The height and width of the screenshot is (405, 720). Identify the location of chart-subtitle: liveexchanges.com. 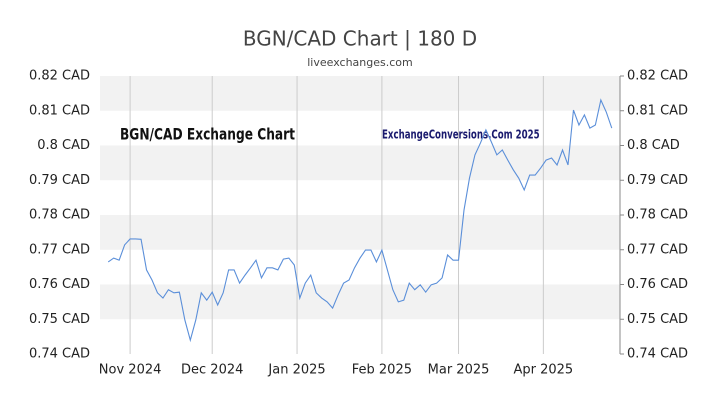
(359, 62).